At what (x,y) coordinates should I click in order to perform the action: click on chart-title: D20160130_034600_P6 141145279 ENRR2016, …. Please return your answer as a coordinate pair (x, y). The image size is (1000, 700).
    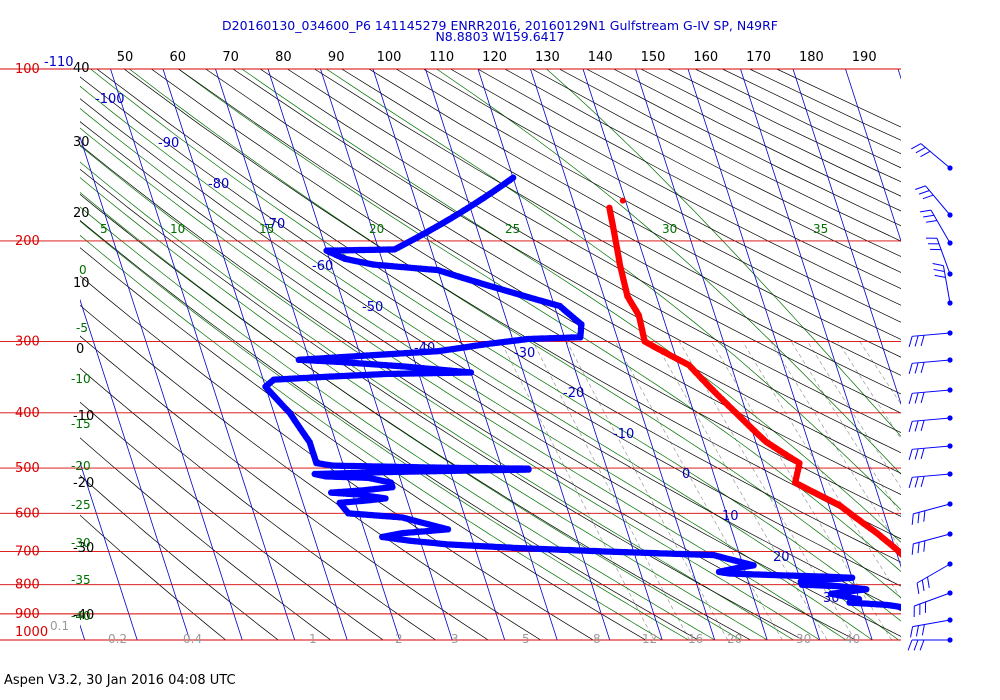
    Looking at the image, I should click on (500, 31).